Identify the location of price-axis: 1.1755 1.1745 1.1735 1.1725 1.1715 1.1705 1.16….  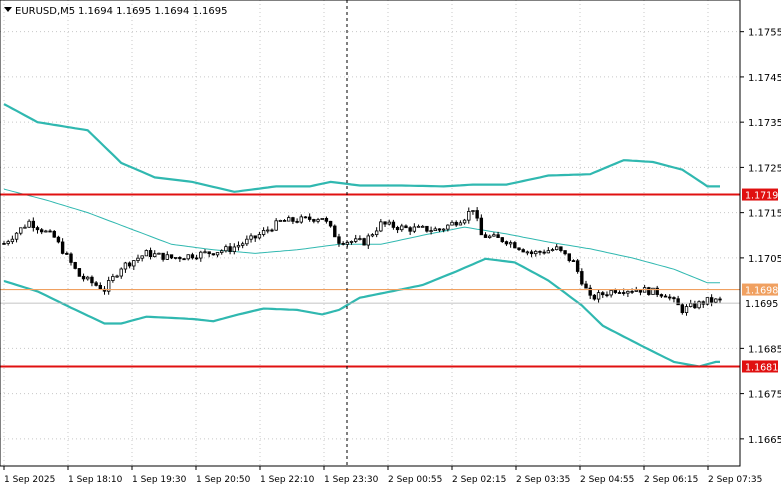
(760, 237).